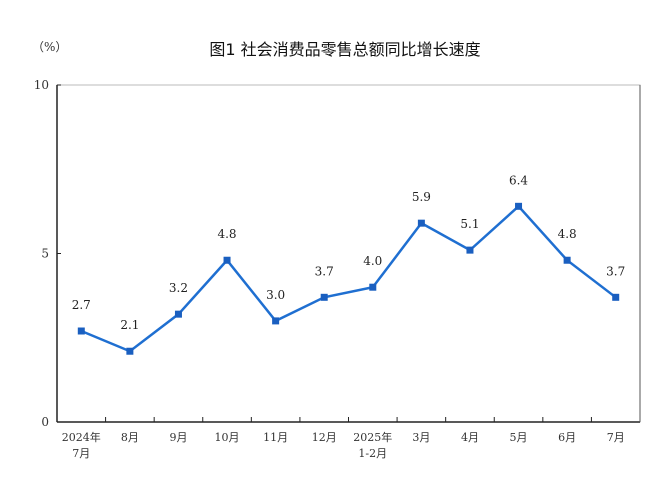 The height and width of the screenshot is (500, 670). What do you see at coordinates (81, 305) in the screenshot?
I see `data-label: 2.7` at bounding box center [81, 305].